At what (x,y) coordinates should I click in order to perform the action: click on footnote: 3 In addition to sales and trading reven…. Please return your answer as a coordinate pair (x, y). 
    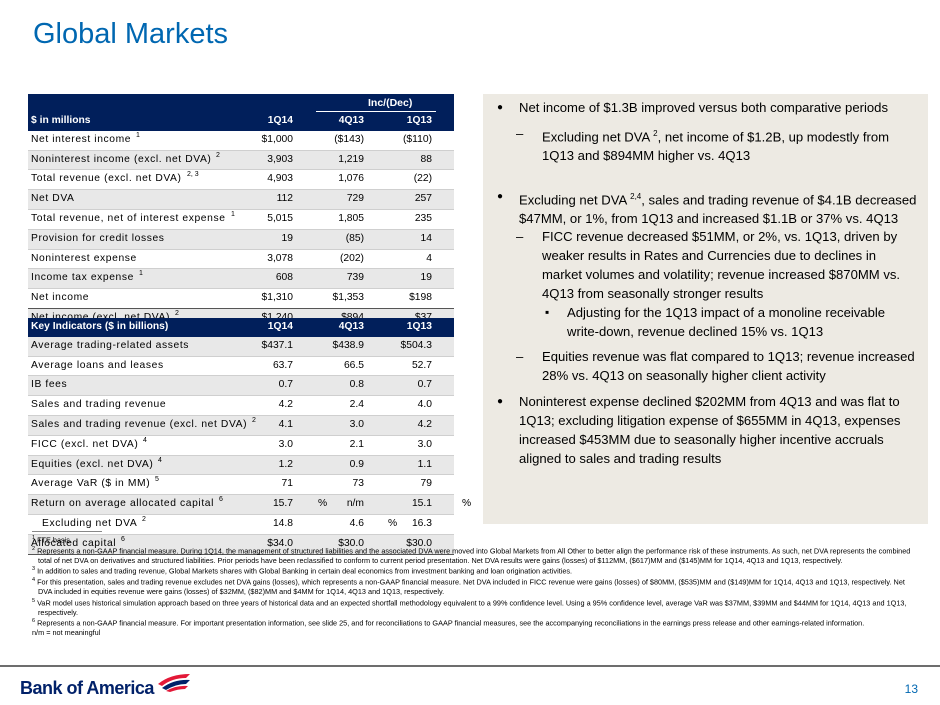
    Looking at the image, I should click on (472, 570).